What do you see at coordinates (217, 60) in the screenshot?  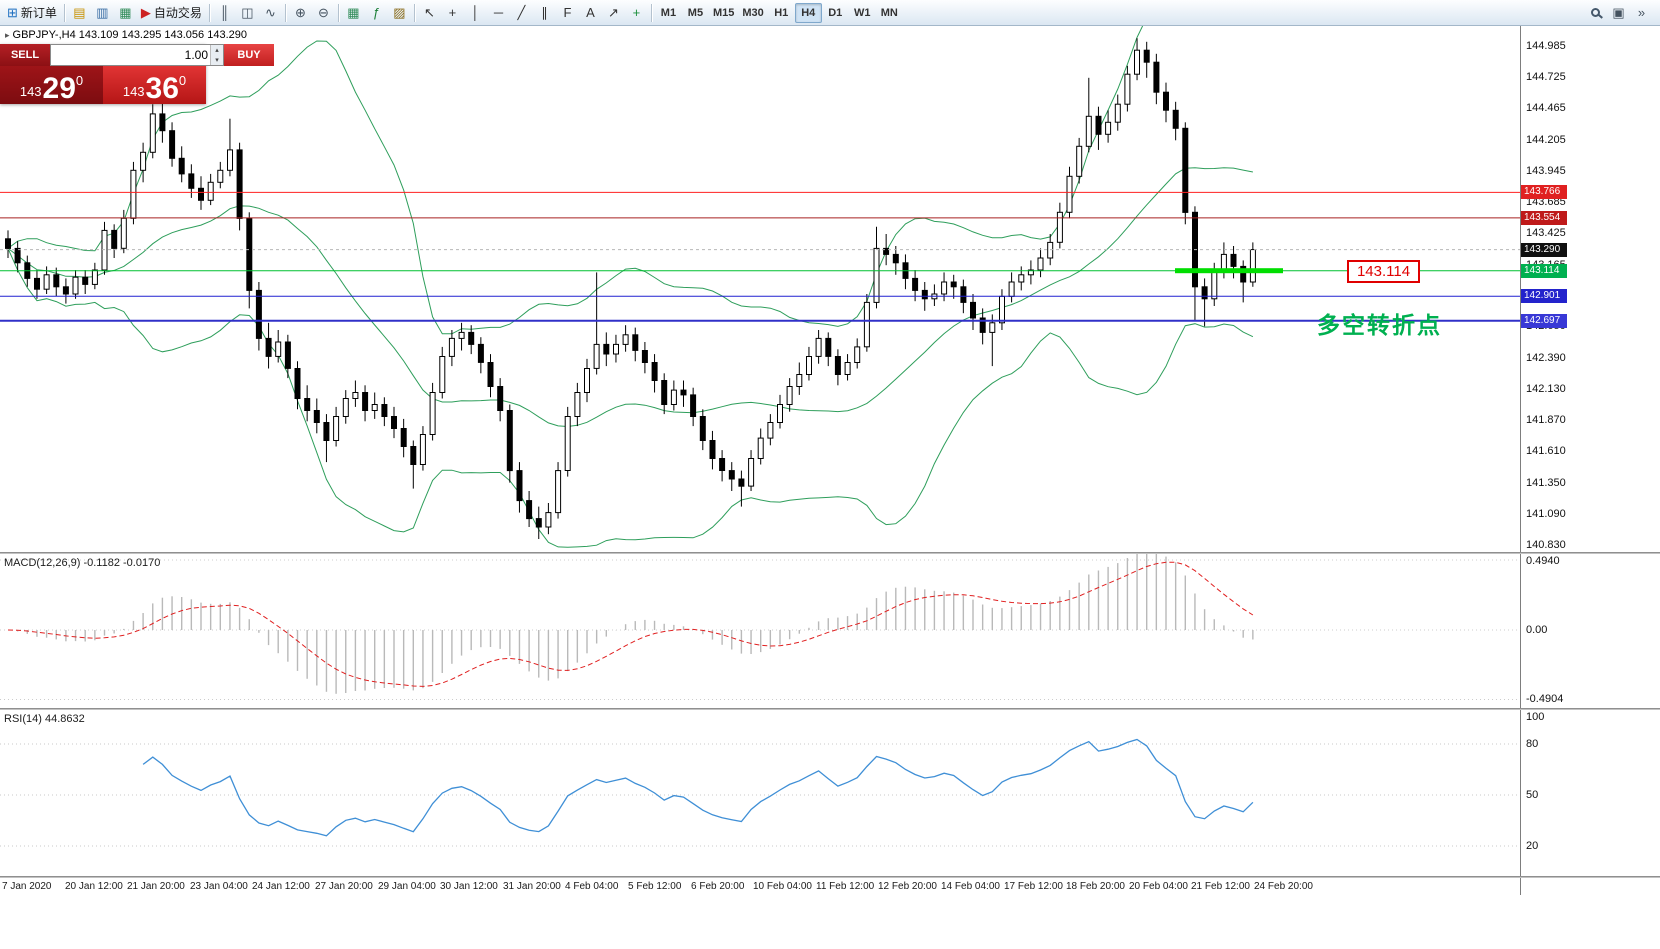 I see `volume-decrease-button: ▾` at bounding box center [217, 60].